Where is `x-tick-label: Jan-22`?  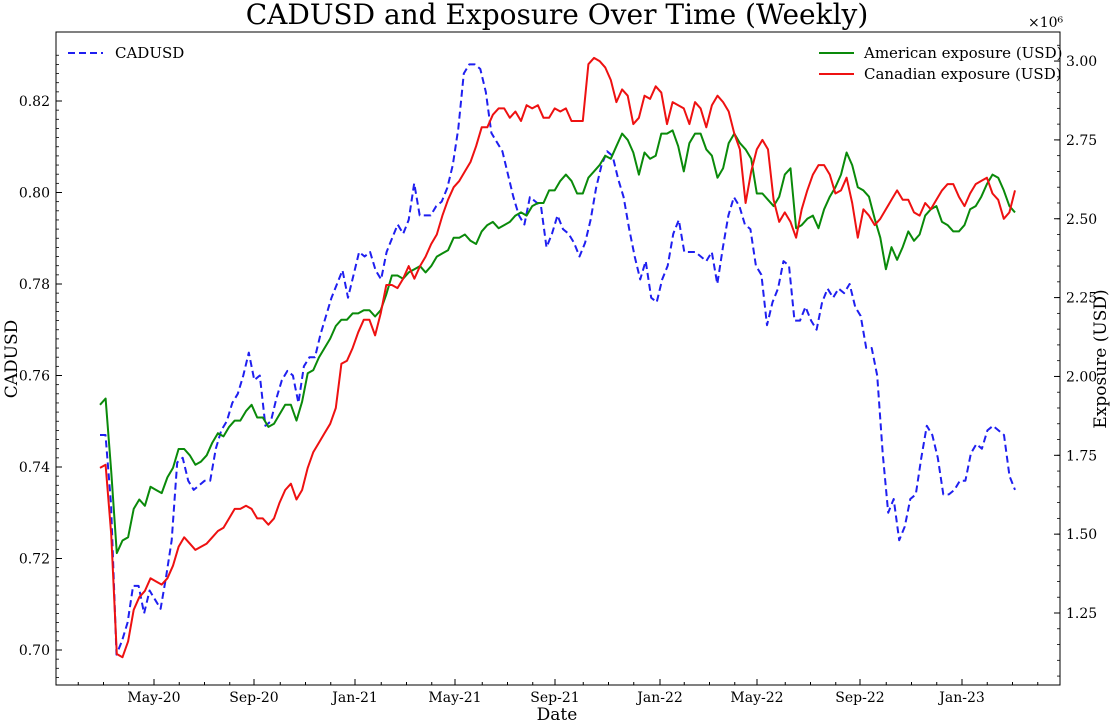 x-tick-label: Jan-22 is located at coordinates (659, 698).